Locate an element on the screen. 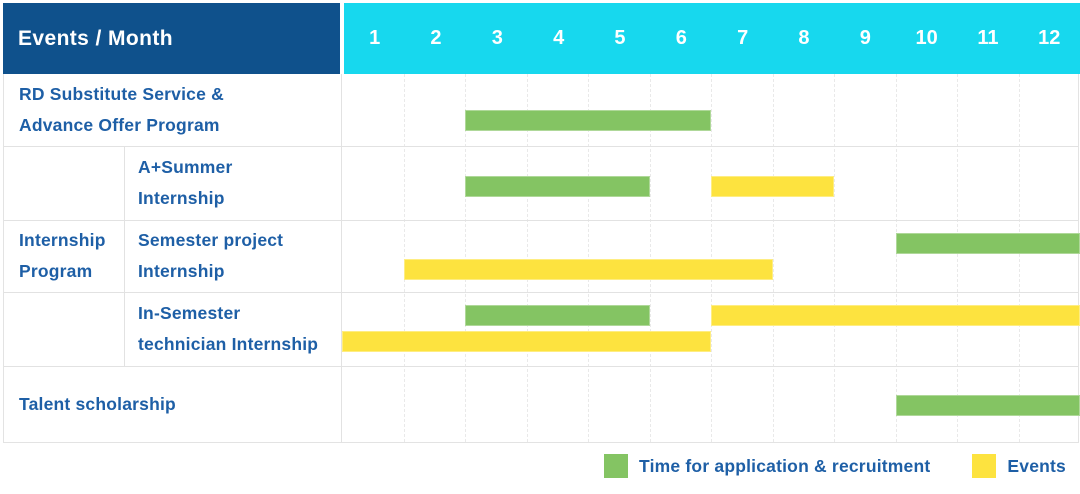  legend-item-events: Events is located at coordinates (1019, 466).